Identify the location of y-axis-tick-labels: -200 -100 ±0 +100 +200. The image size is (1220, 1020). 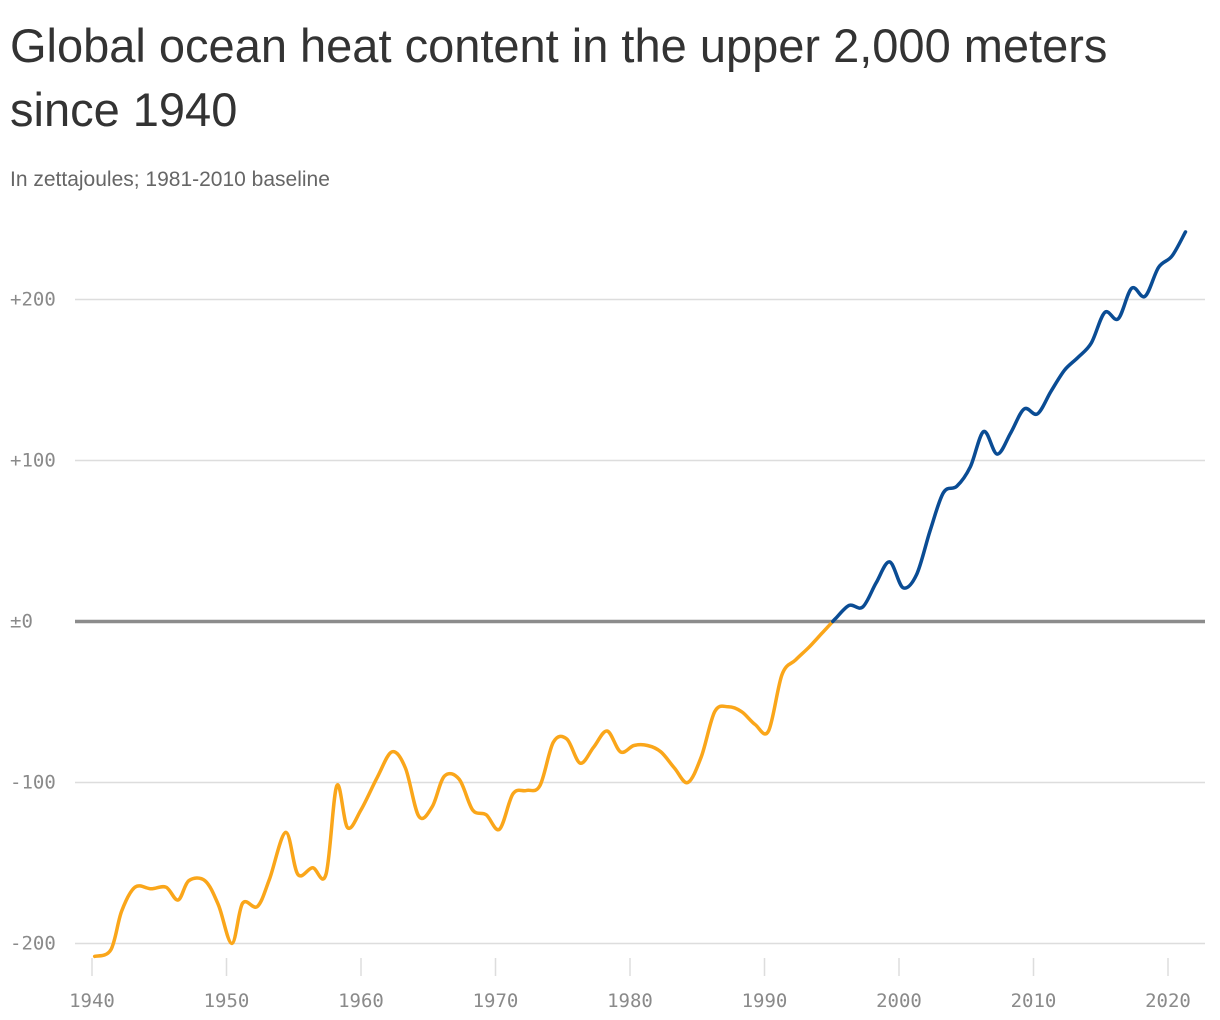
(33, 622).